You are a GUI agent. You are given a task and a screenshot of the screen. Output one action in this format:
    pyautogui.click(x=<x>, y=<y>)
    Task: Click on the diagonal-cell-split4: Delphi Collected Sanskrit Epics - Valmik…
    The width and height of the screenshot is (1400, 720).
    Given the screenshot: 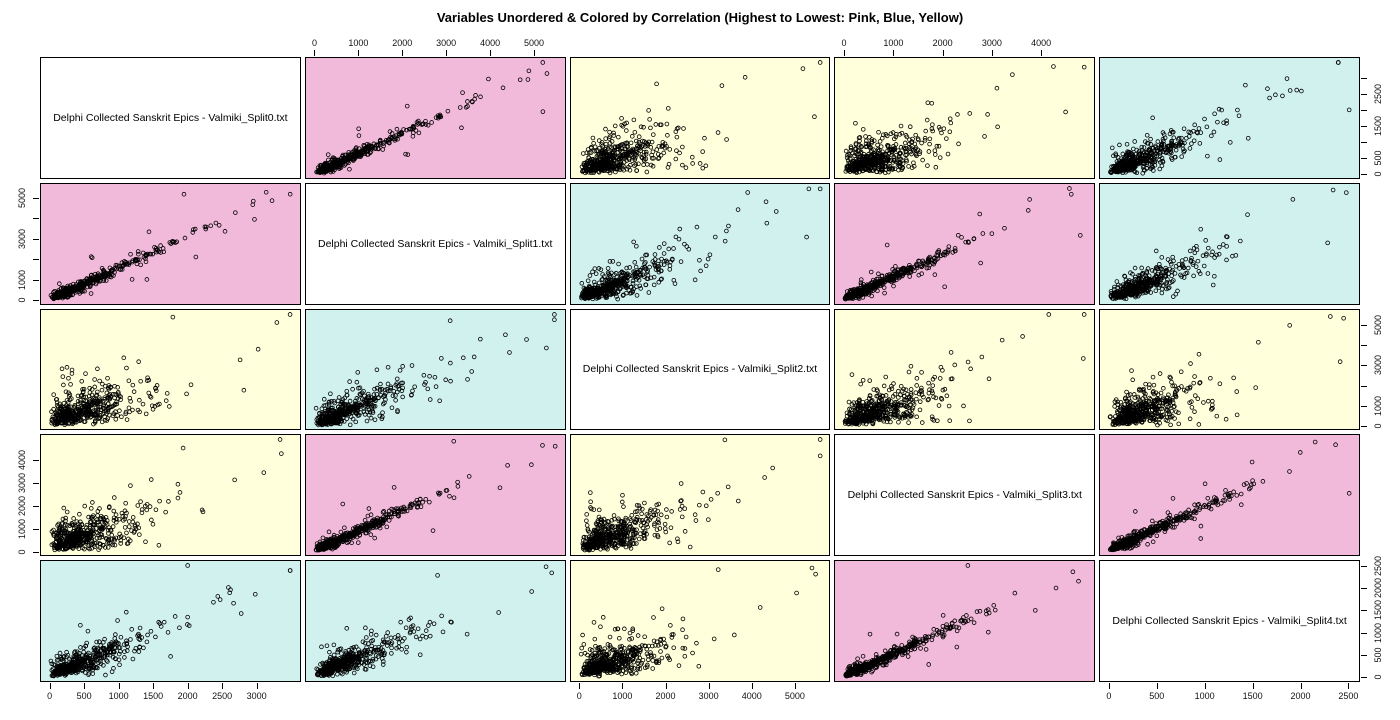 What is the action you would take?
    pyautogui.click(x=1229, y=621)
    